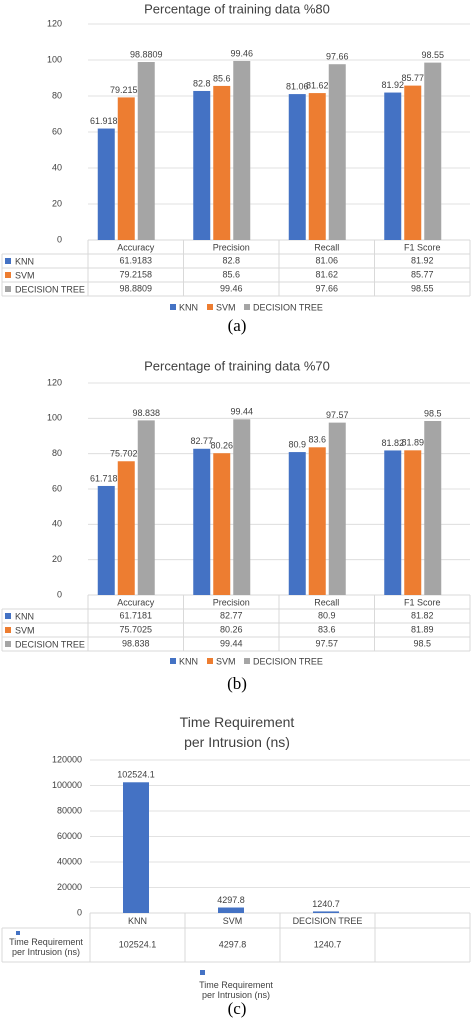 This screenshot has height=1022, width=474. Describe the element at coordinates (237, 1008) in the screenshot. I see `caption: (c)` at that location.